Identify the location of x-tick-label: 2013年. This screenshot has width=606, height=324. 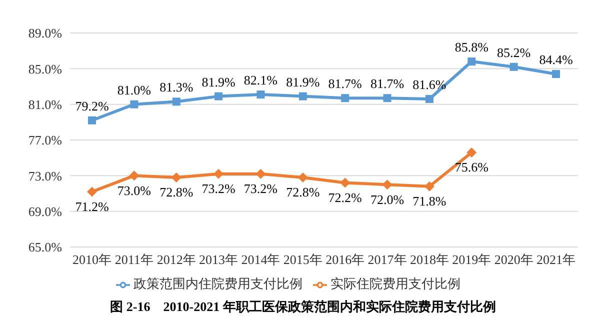
(218, 260).